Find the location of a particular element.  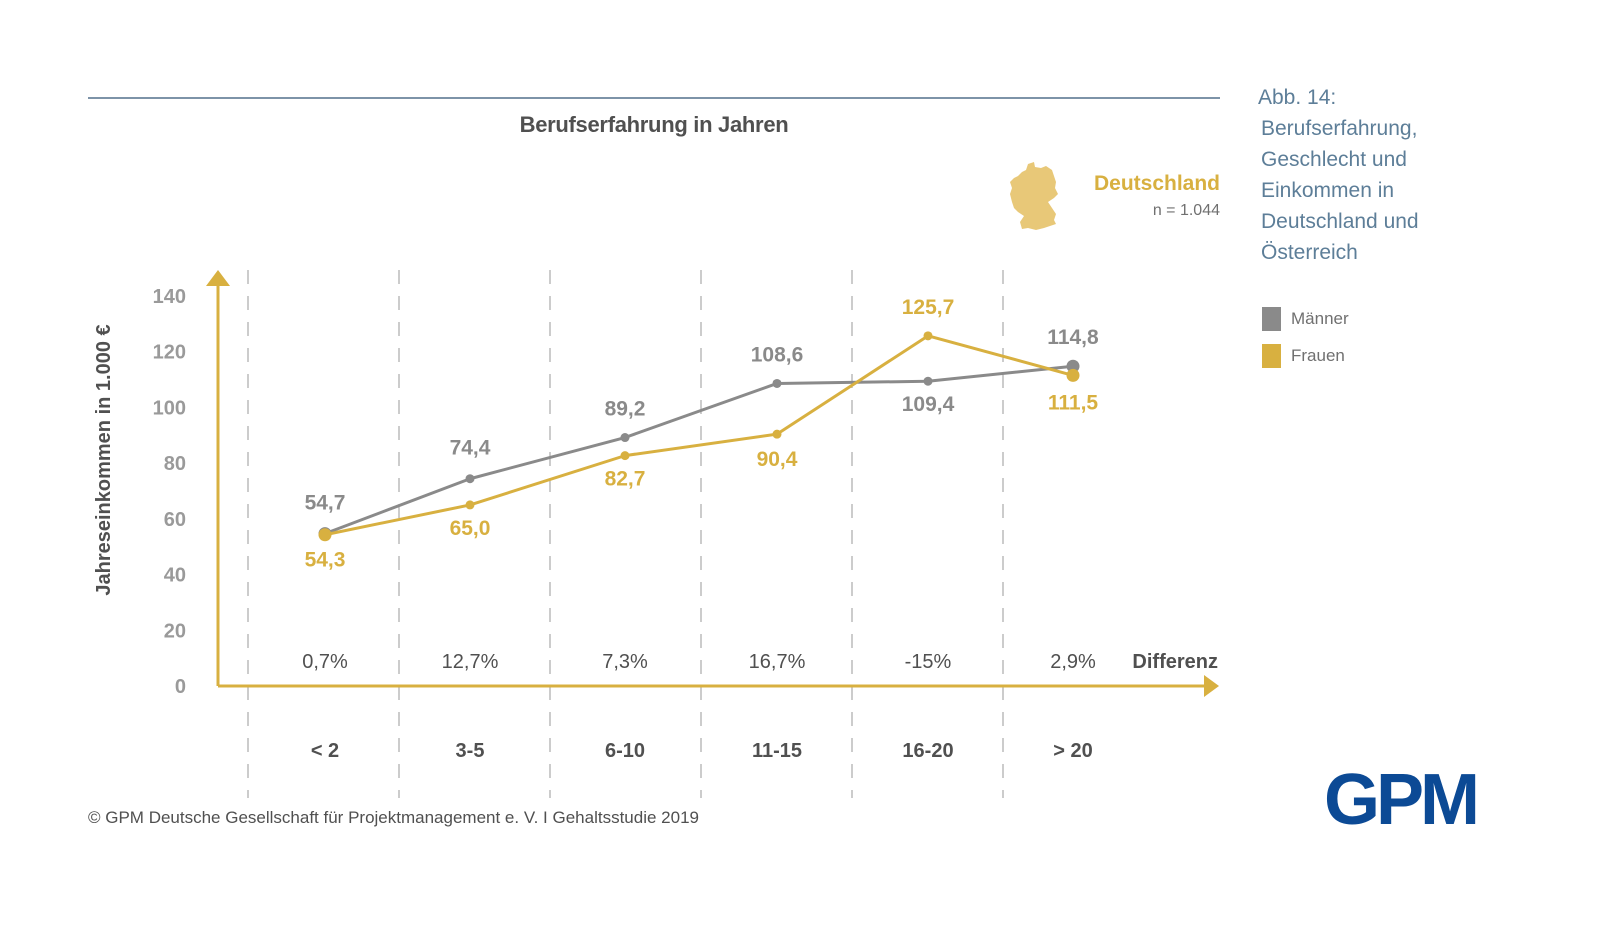

x-category-label: < 2 is located at coordinates (325, 751).